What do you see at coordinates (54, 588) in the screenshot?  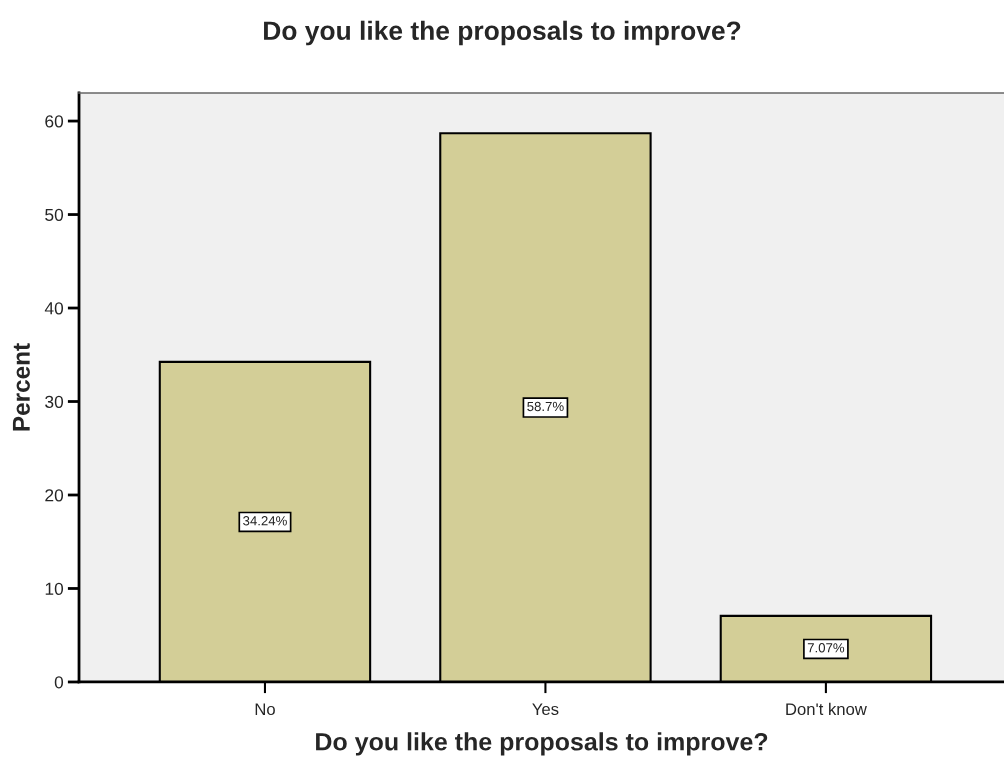 I see `y-tick-label: 10` at bounding box center [54, 588].